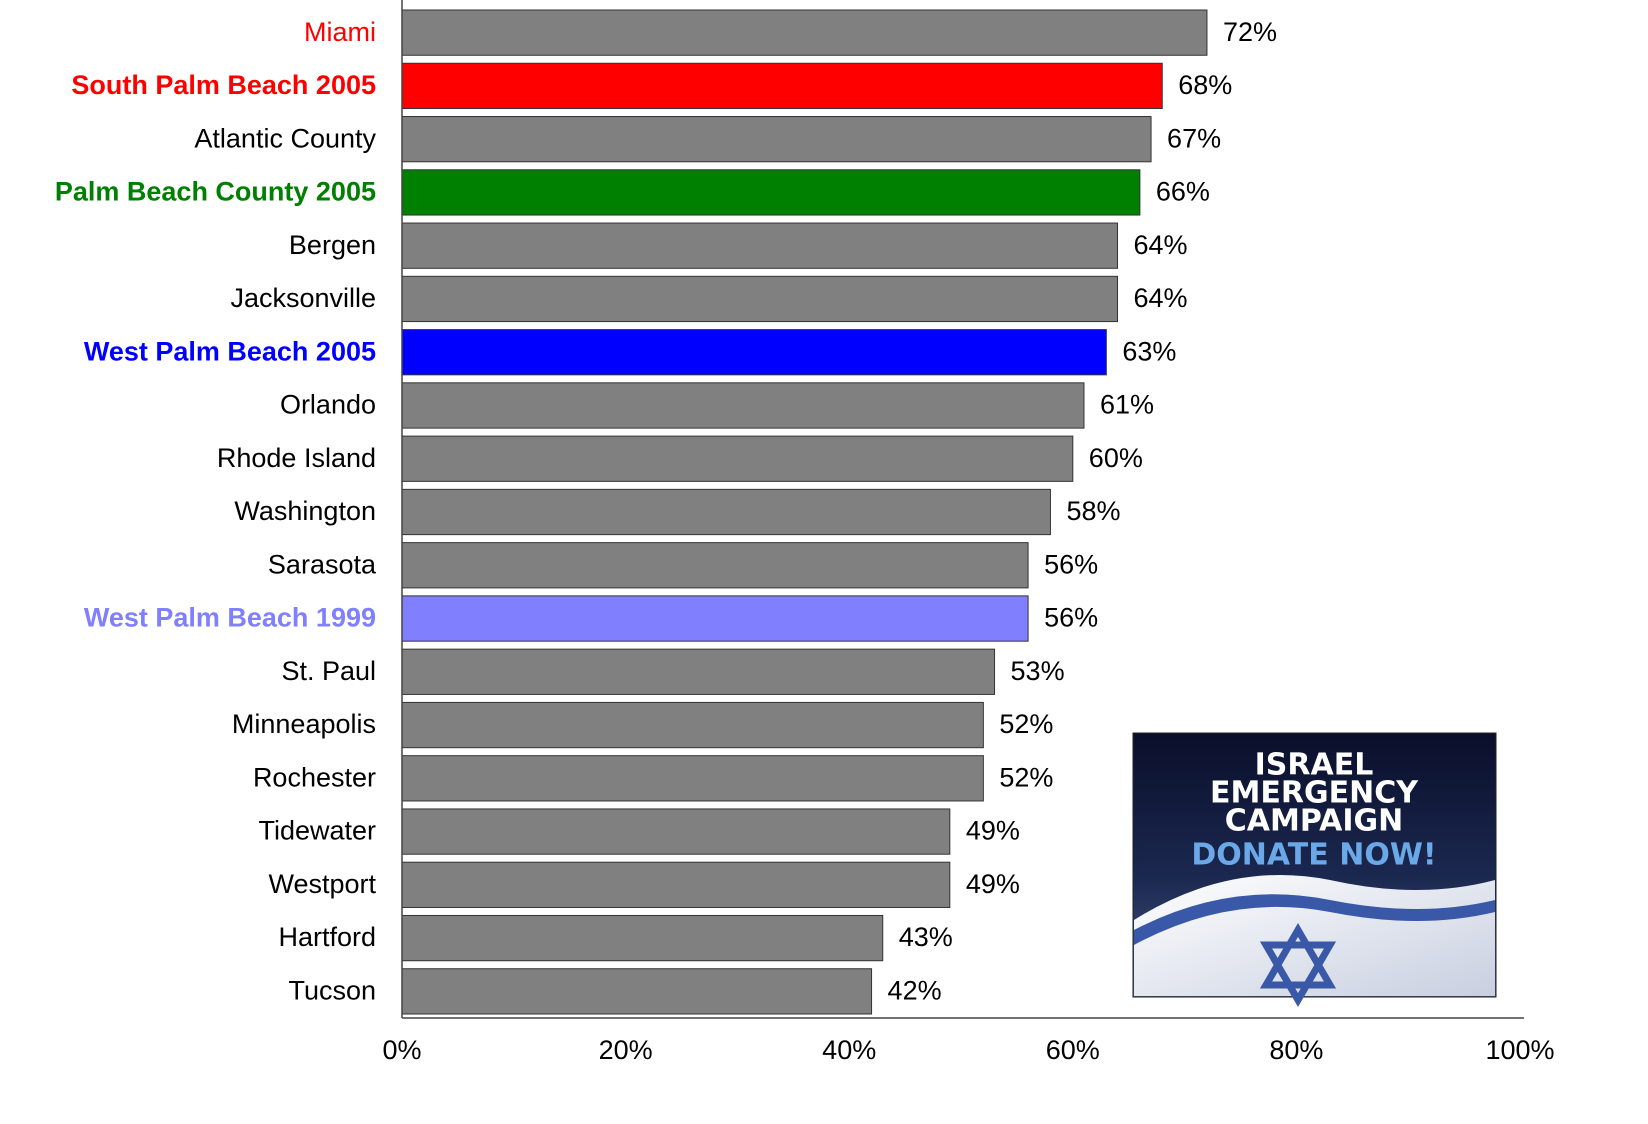  Describe the element at coordinates (1250, 32) in the screenshot. I see `value-label: 72%` at that location.